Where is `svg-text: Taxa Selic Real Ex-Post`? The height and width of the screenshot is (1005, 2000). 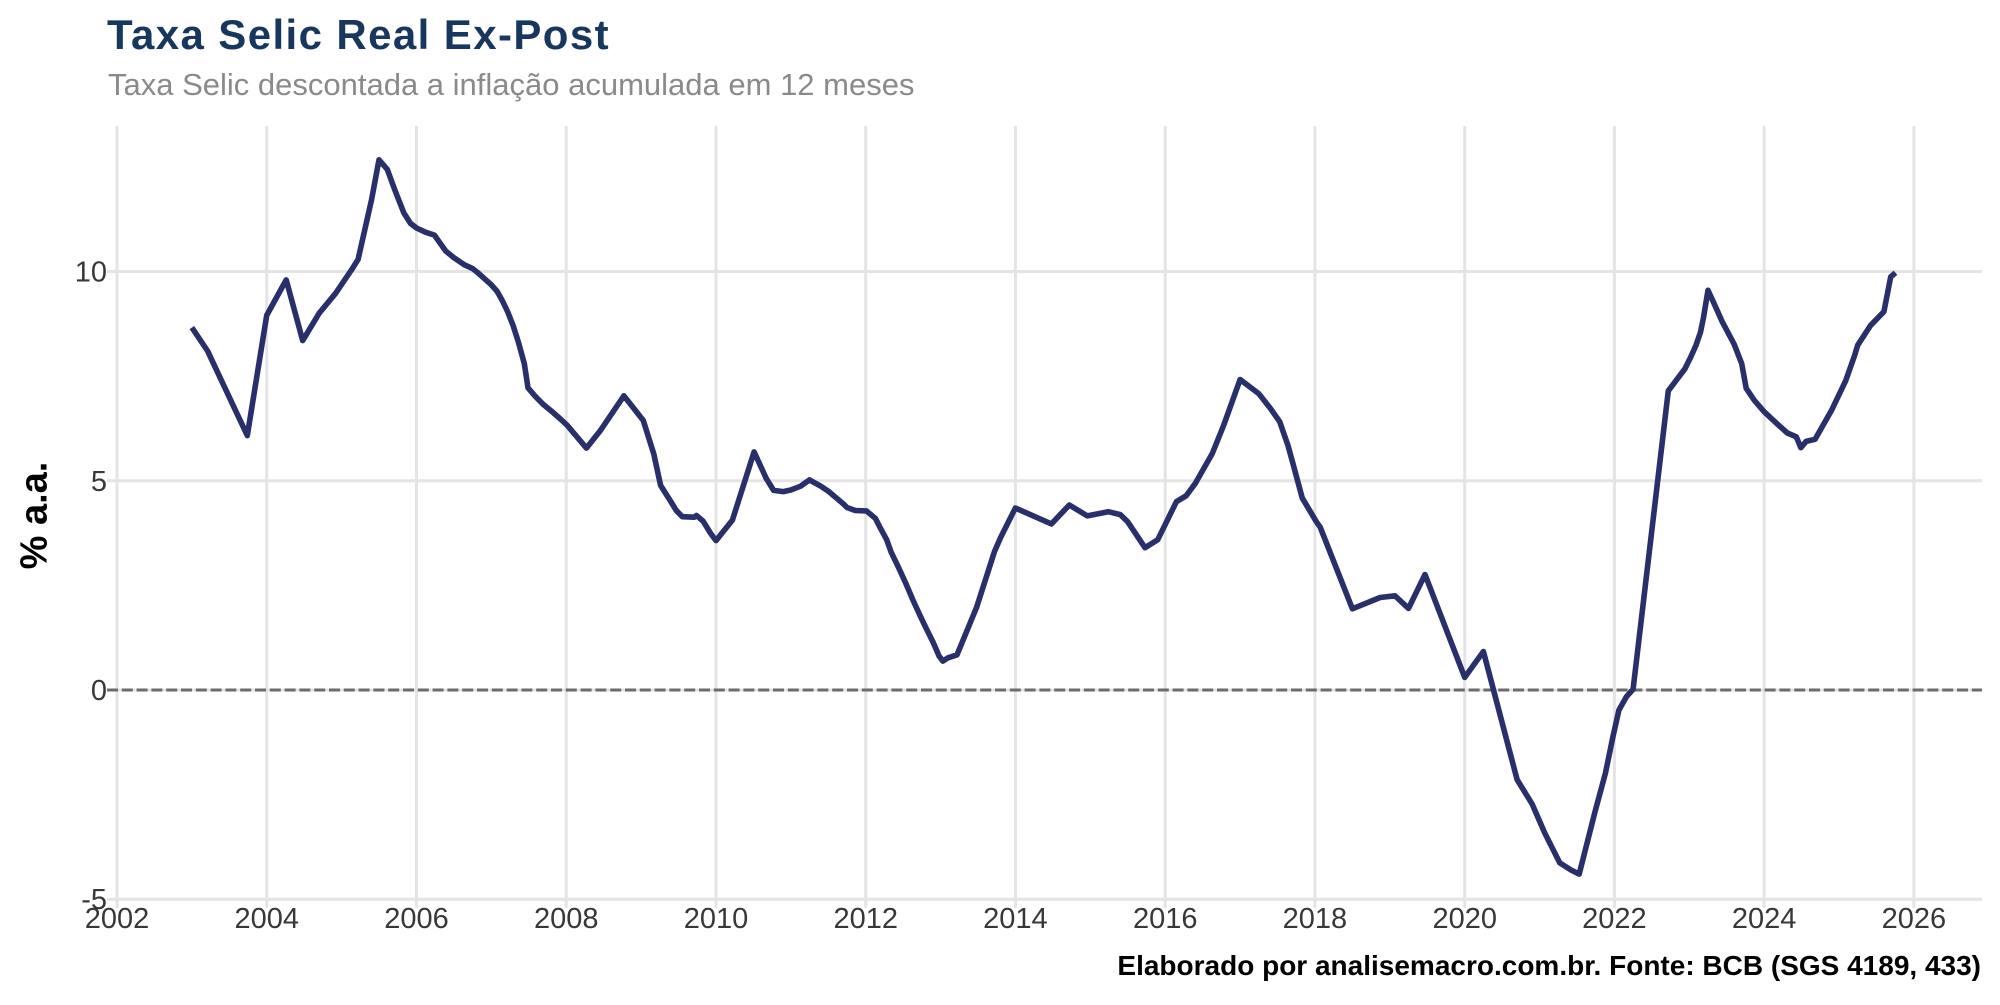 svg-text: Taxa Selic Real Ex-Post is located at coordinates (358, 34).